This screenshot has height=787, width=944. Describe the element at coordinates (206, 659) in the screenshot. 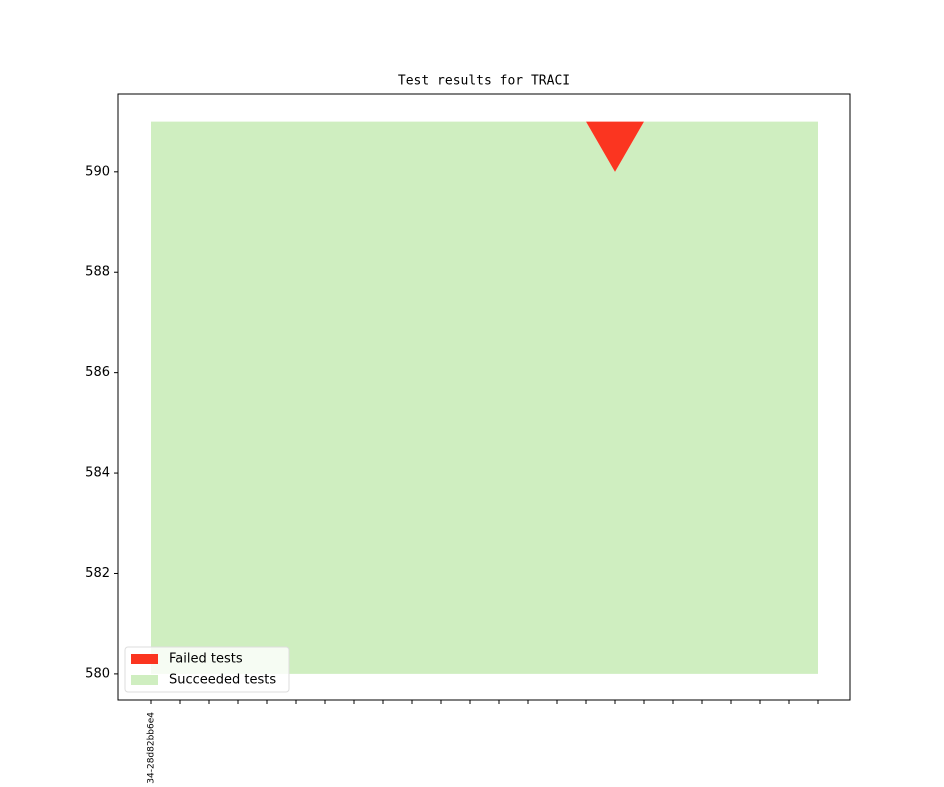

I see `legend-label: Failed tests` at that location.